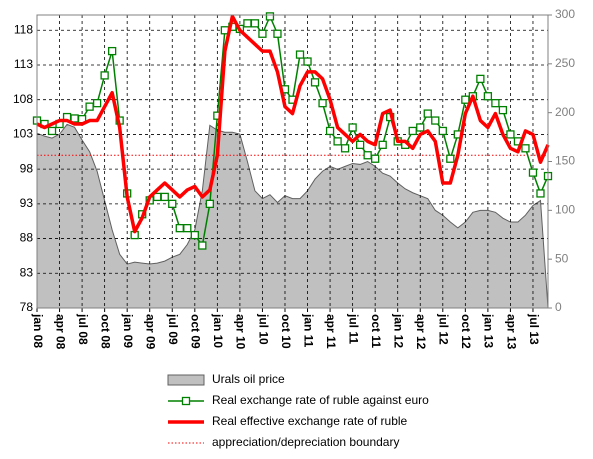  I want to click on y-tick-label: 98, so click(27, 168).